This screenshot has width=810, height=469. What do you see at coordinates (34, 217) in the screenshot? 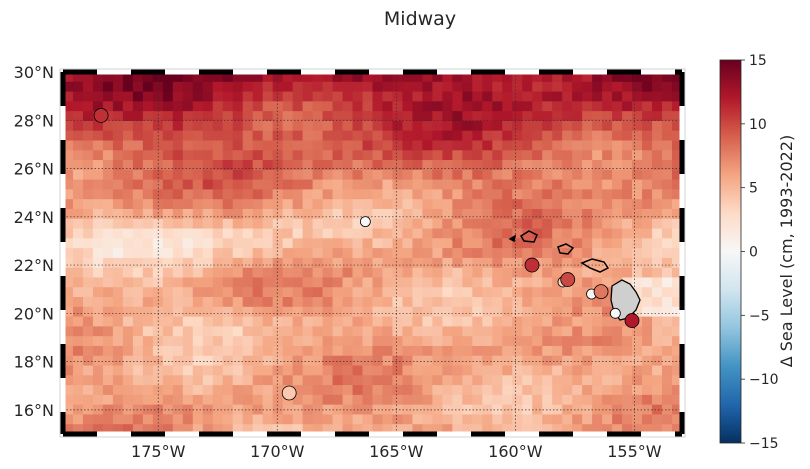
I see `lat-tick-label: 24°N` at bounding box center [34, 217].